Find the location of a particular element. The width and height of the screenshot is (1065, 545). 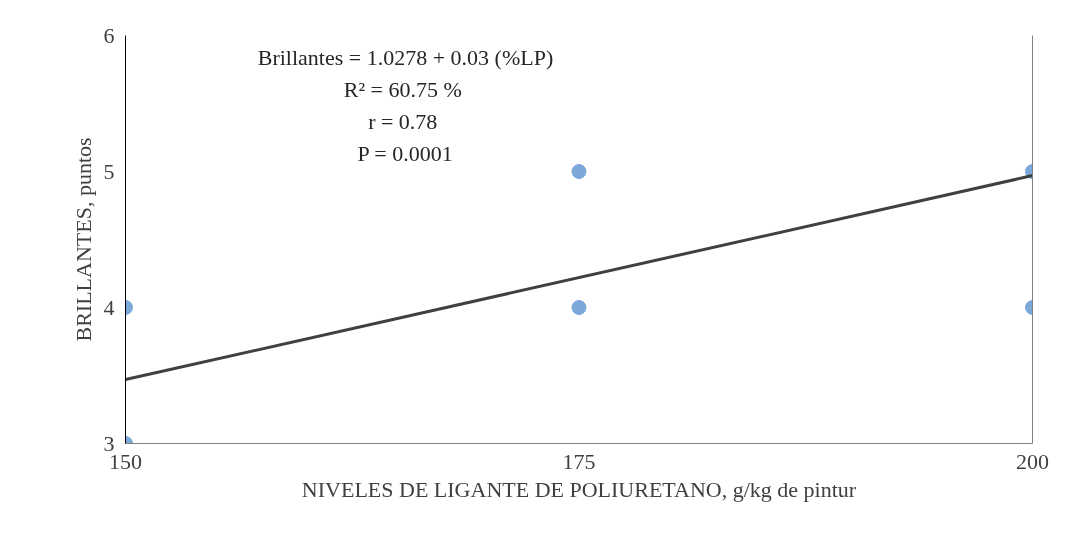

y-tick-label: 4 is located at coordinates (109, 307).